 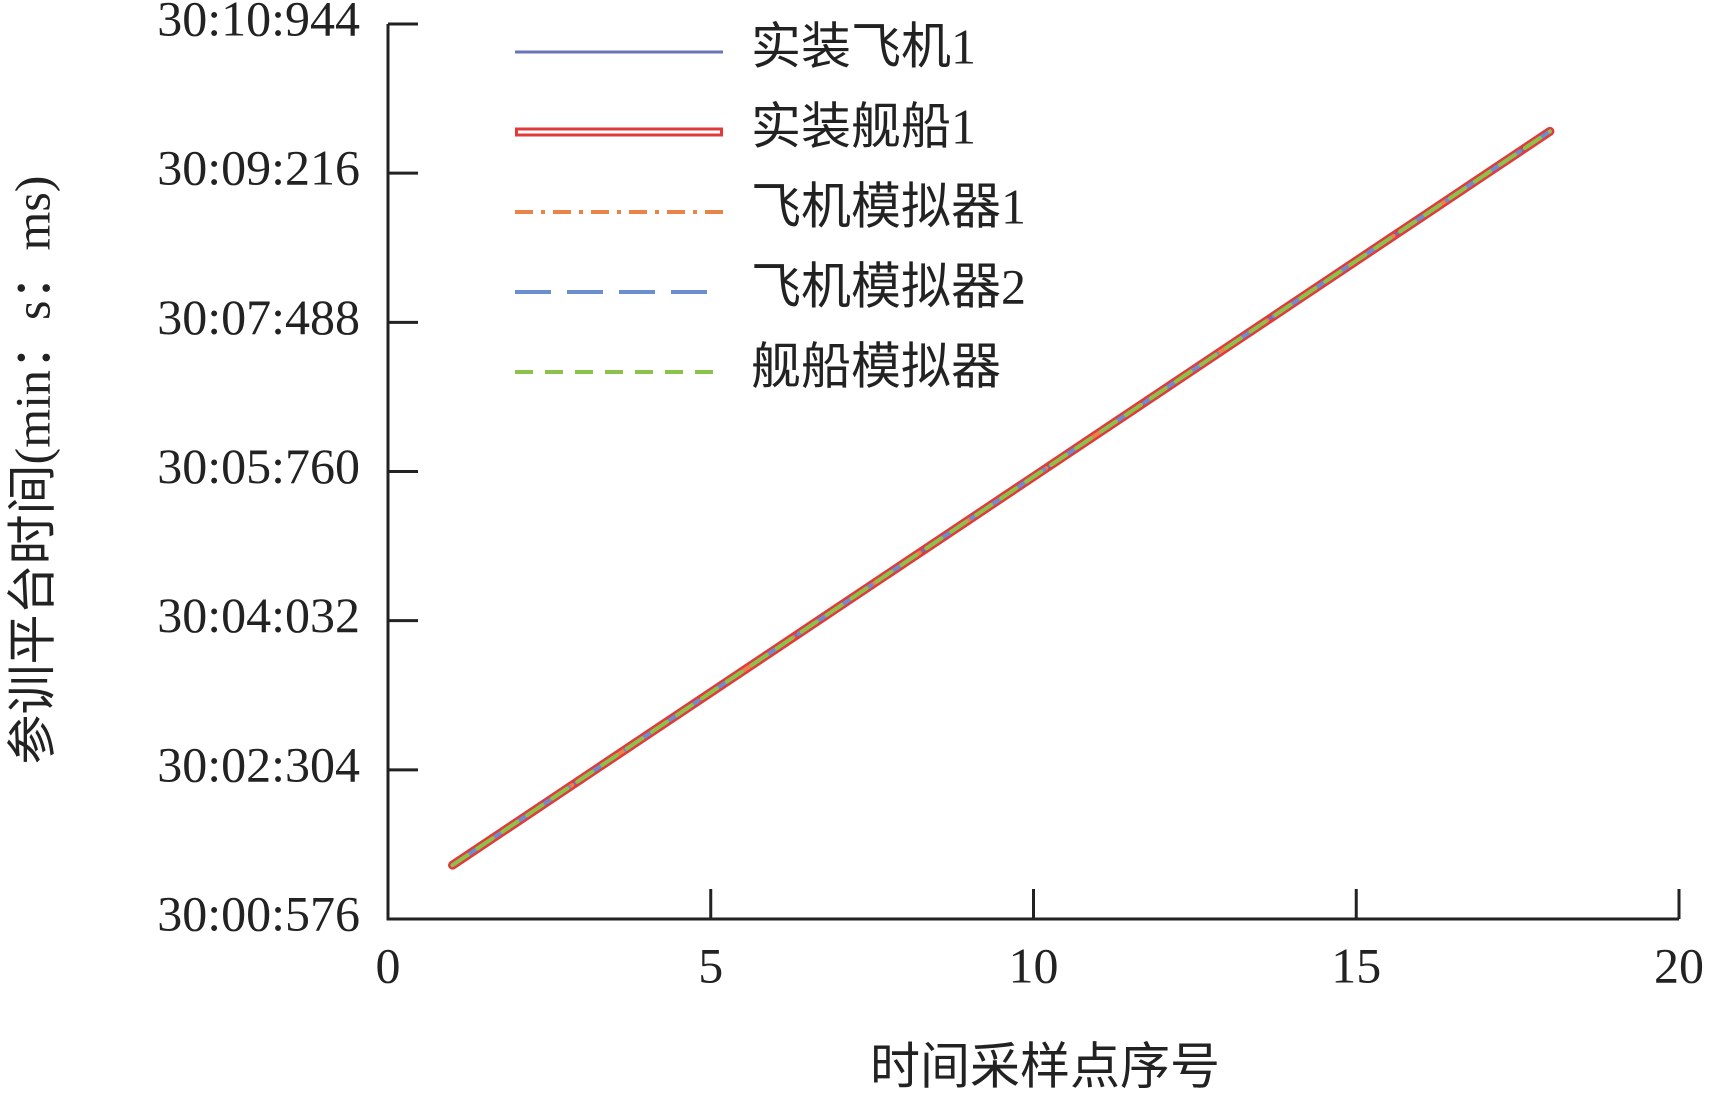 What do you see at coordinates (888, 206) in the screenshot?
I see `legend-label: 飞机模拟器1` at bounding box center [888, 206].